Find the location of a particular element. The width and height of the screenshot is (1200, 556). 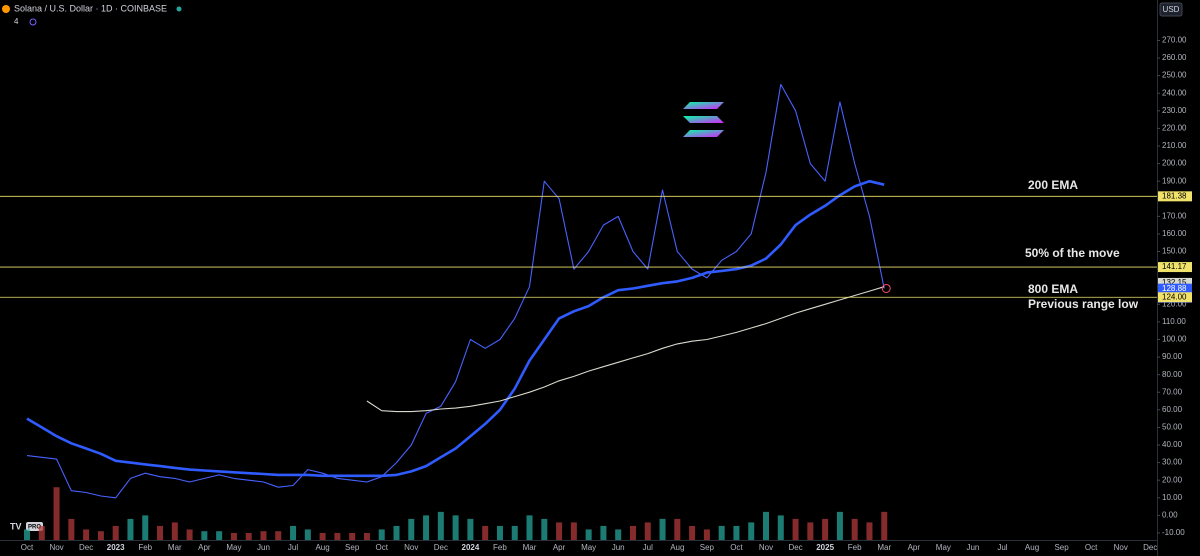

tv-logo: TV is located at coordinates (16, 526).